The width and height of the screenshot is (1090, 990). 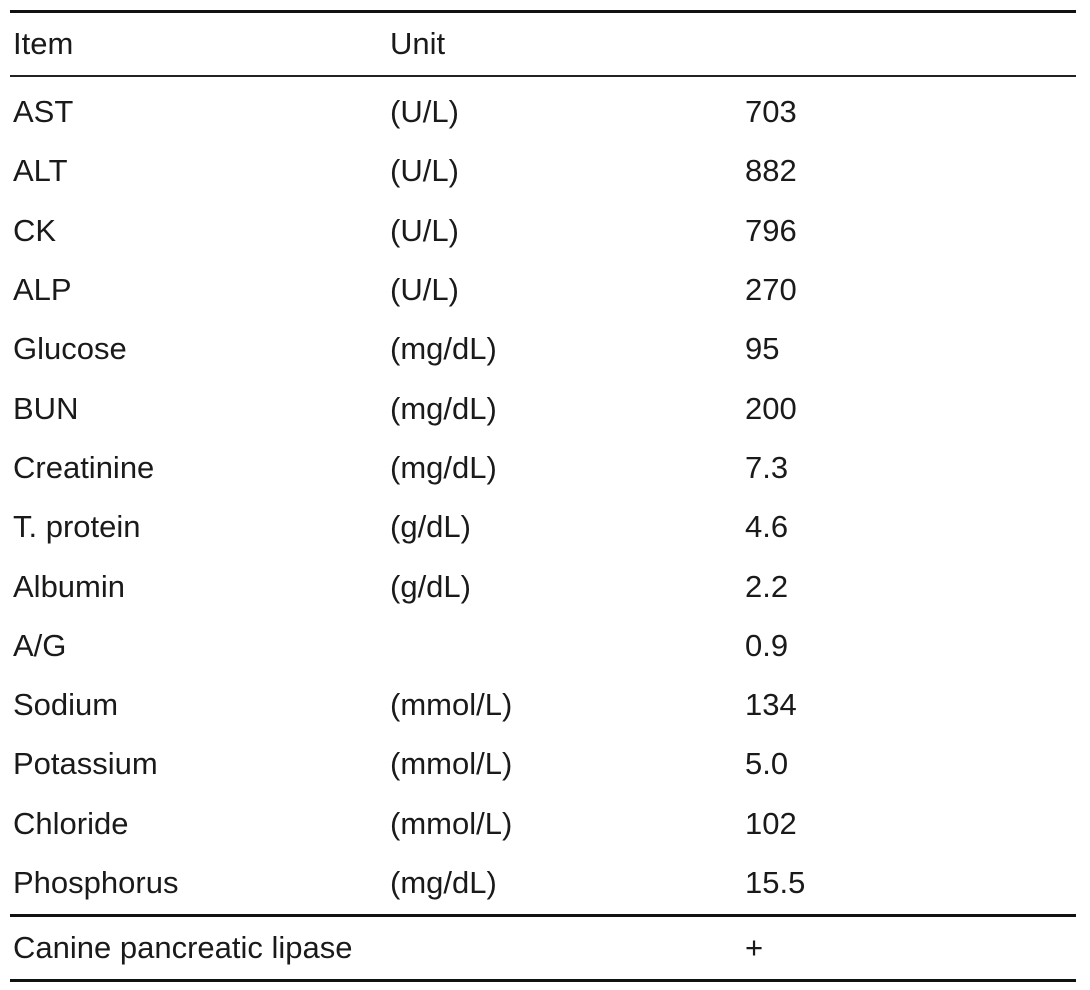 What do you see at coordinates (543, 44) in the screenshot?
I see `table-header-row: Item Unit` at bounding box center [543, 44].